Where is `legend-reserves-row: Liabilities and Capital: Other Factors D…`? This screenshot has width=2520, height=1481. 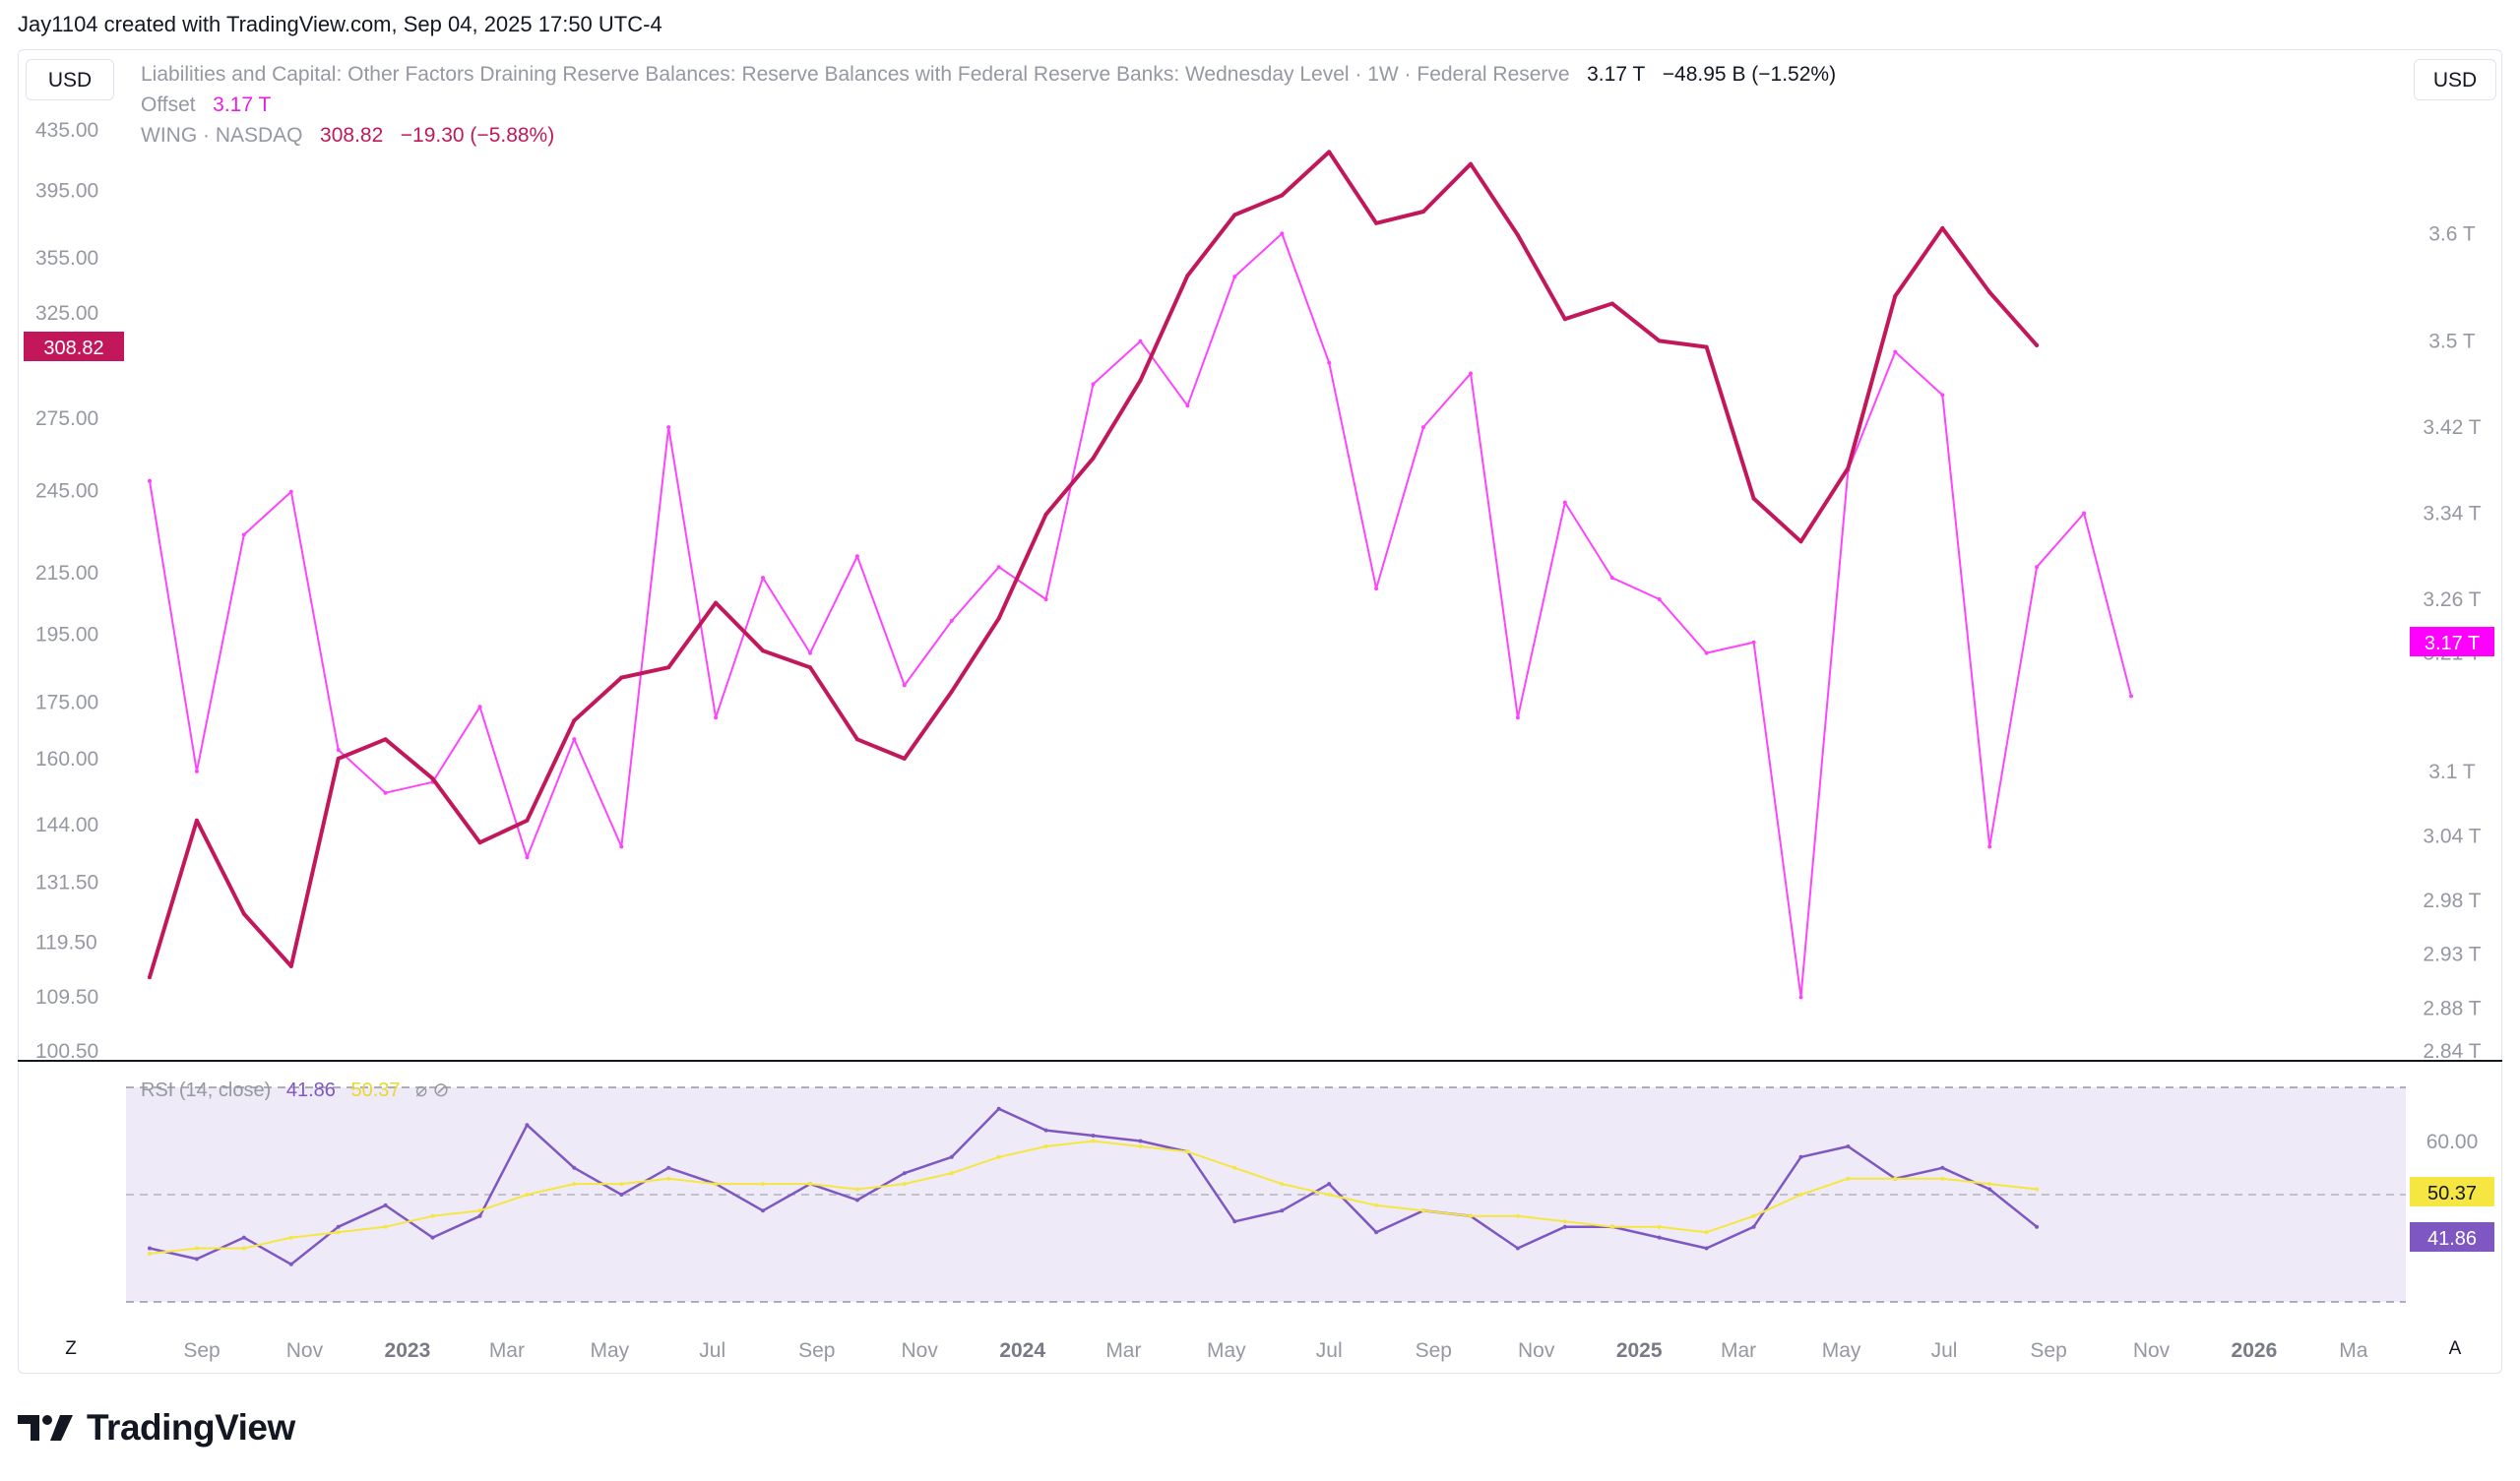
legend-reserves-row: Liabilities and Capital: Other Factors D… is located at coordinates (988, 75).